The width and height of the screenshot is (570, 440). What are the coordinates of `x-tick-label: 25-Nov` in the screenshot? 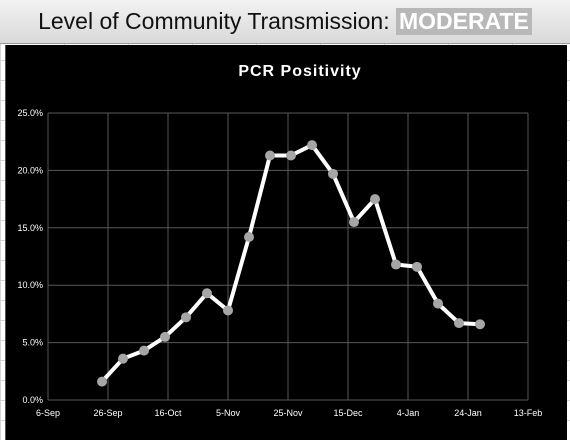 It's located at (288, 413).